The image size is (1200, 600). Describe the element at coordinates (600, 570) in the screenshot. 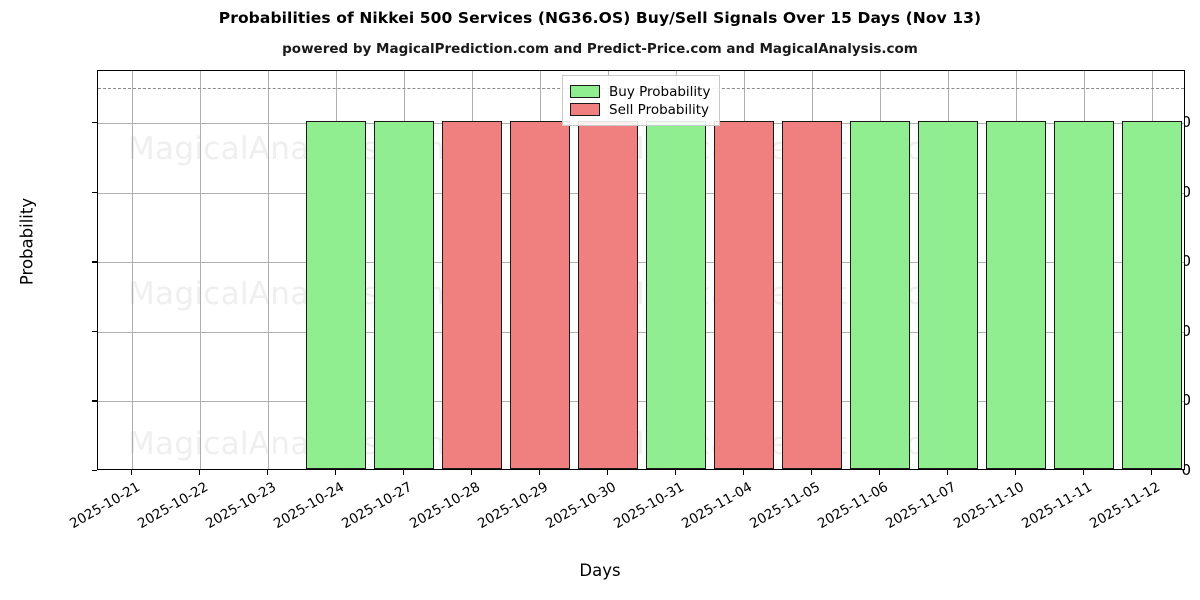

I see `x-axis-label: Days` at that location.